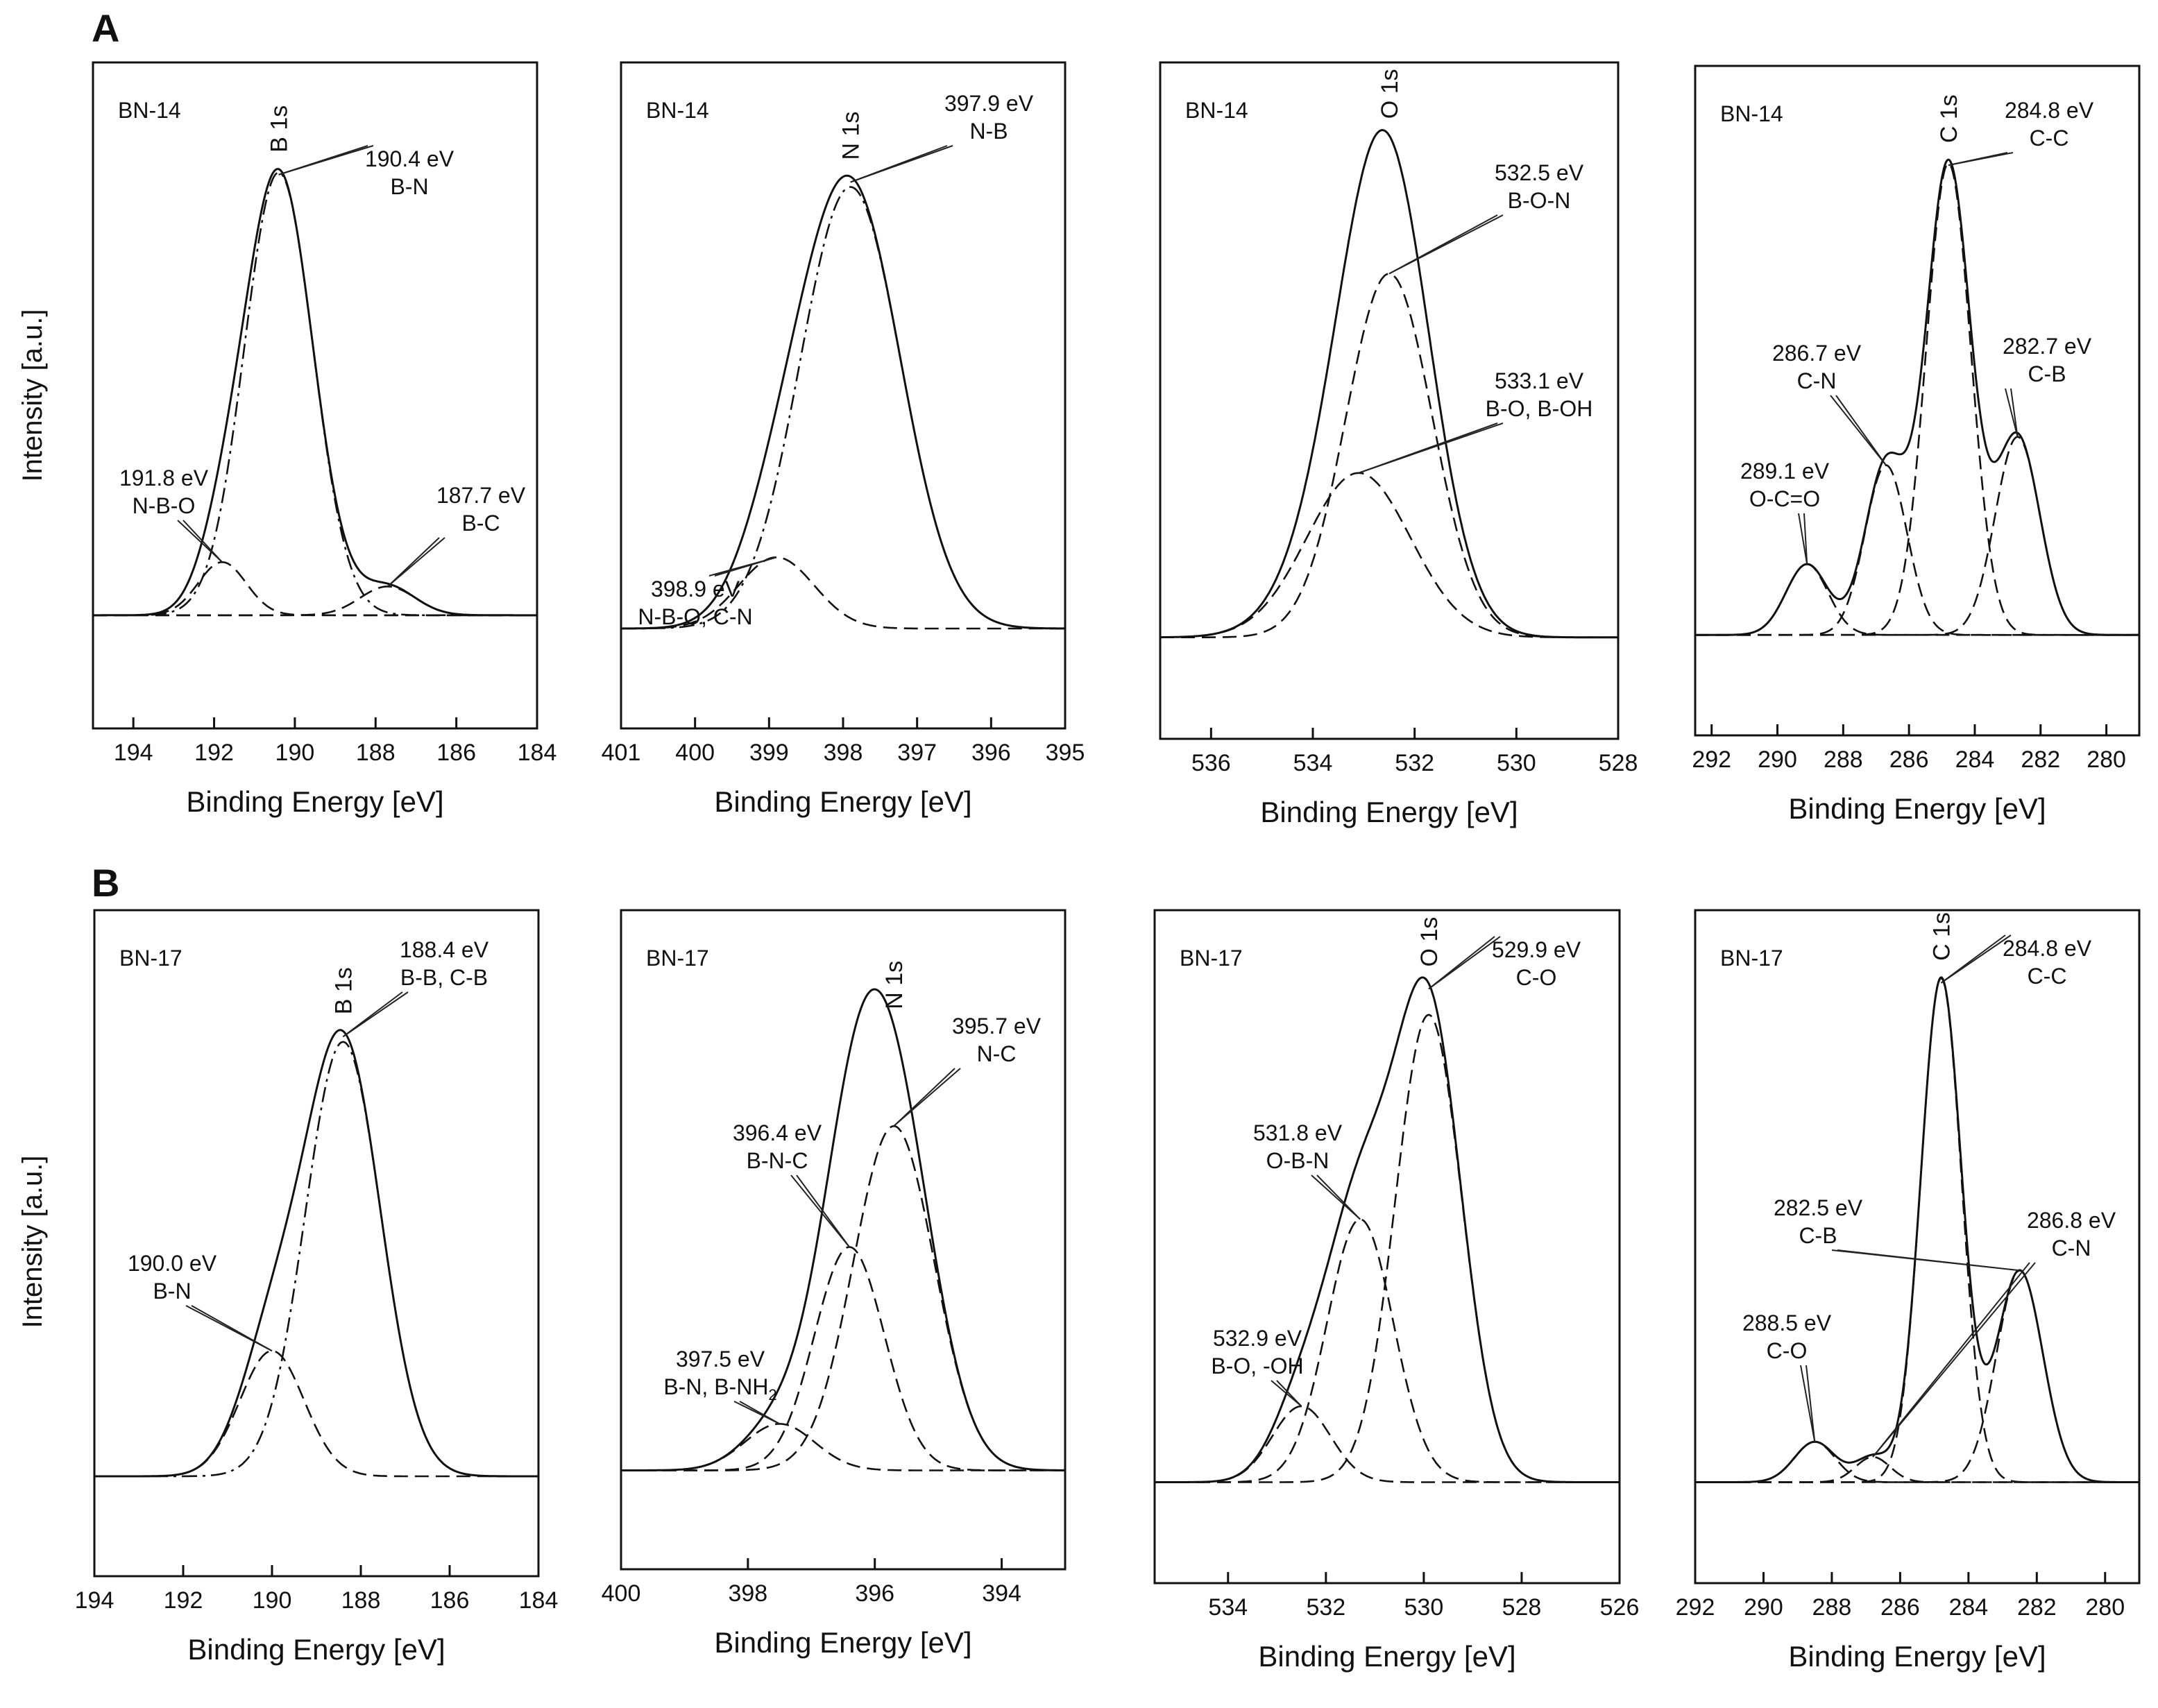  Describe the element at coordinates (1711, 759) in the screenshot. I see `x-tick-label: 292` at that location.